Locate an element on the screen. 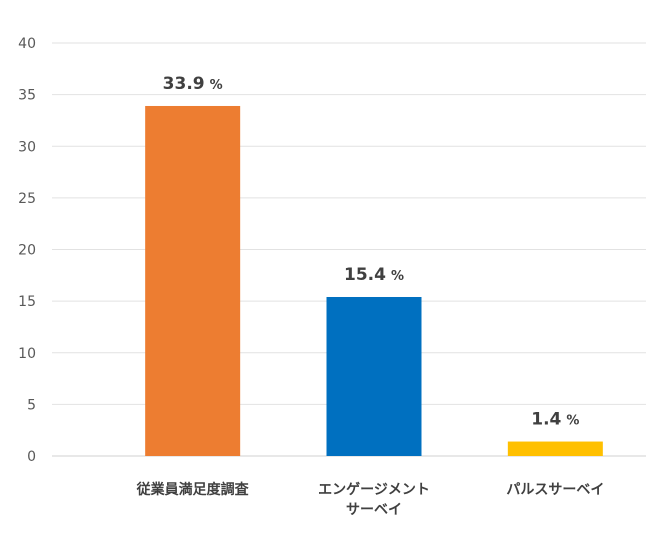  y-tick-label: 40 is located at coordinates (27, 44).